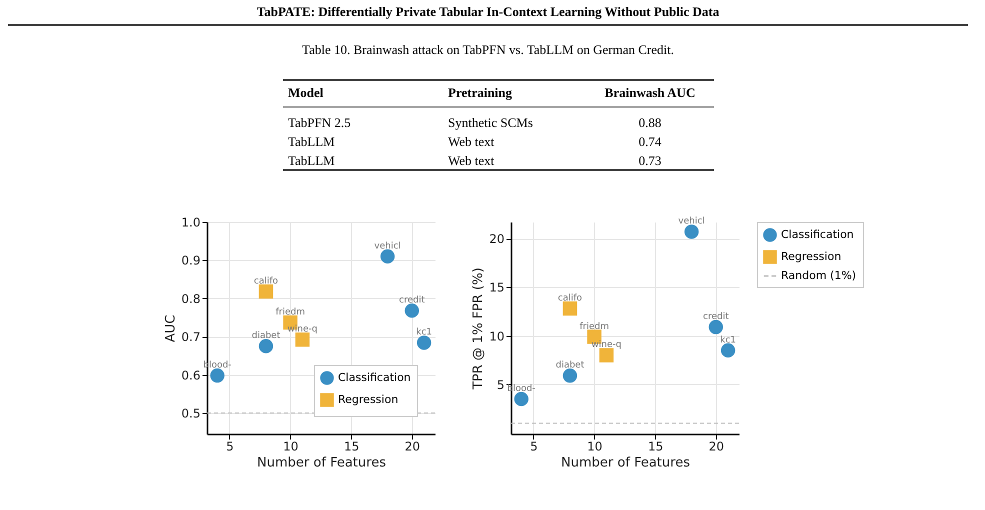  Describe the element at coordinates (478, 329) in the screenshot. I see `y-axis-title: TPR @ 1% FPR (%)` at that location.